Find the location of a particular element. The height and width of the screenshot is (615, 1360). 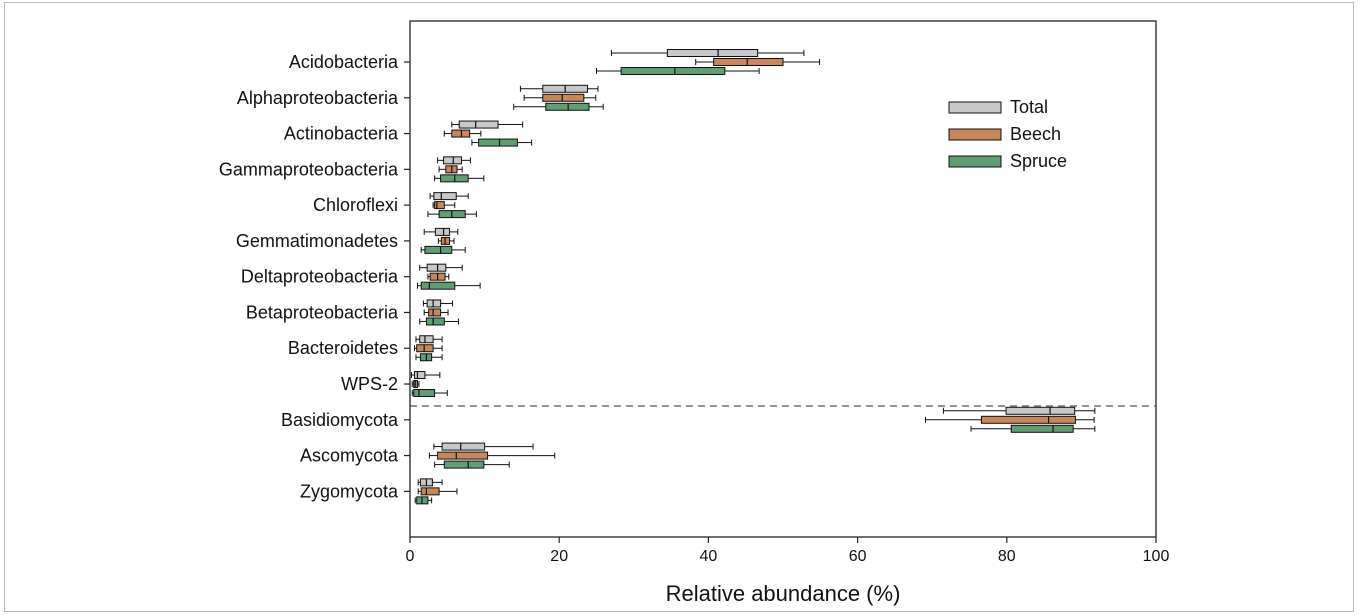

box-actinobacteria-total-iqr is located at coordinates (478, 124).